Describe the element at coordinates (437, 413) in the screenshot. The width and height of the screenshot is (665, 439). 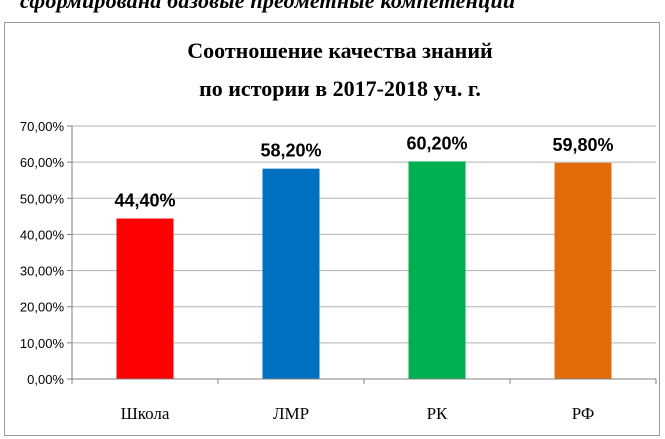
I see `x-category-label: РК` at that location.